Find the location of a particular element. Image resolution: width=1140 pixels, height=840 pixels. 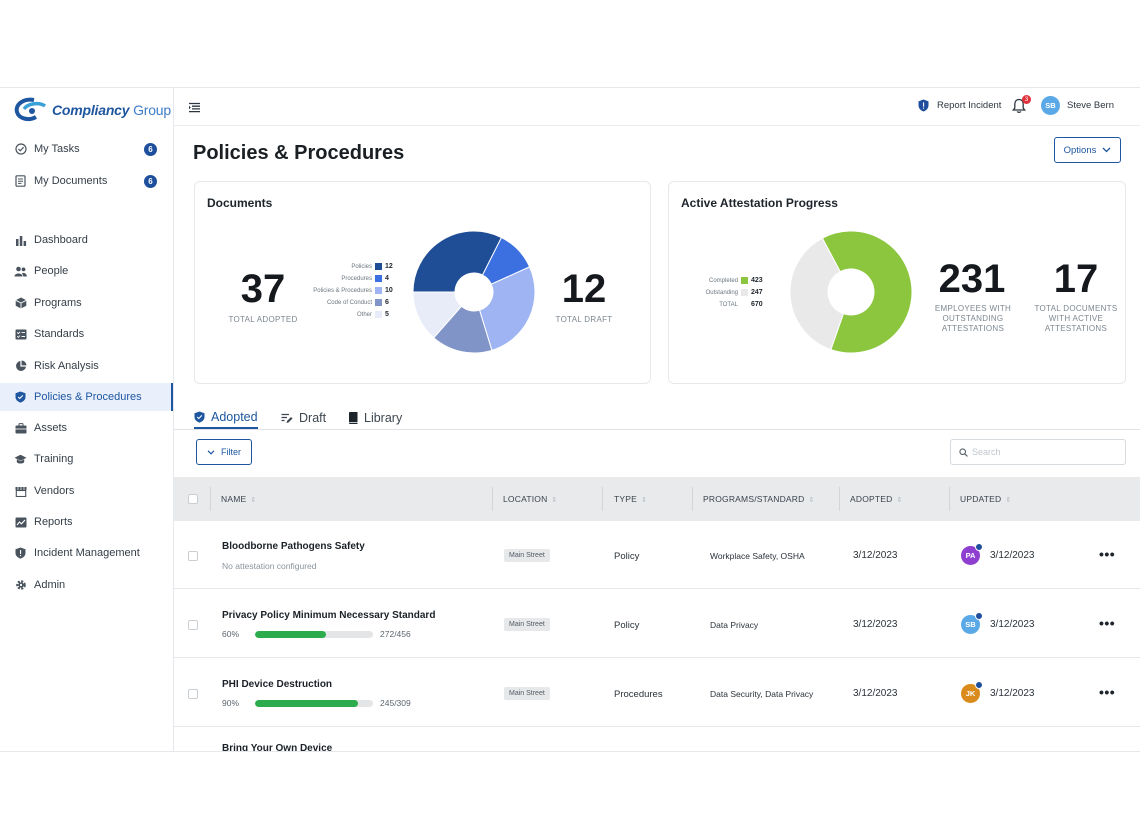

policy-name: Bloodborne Pathogens Safety is located at coordinates (293, 546).